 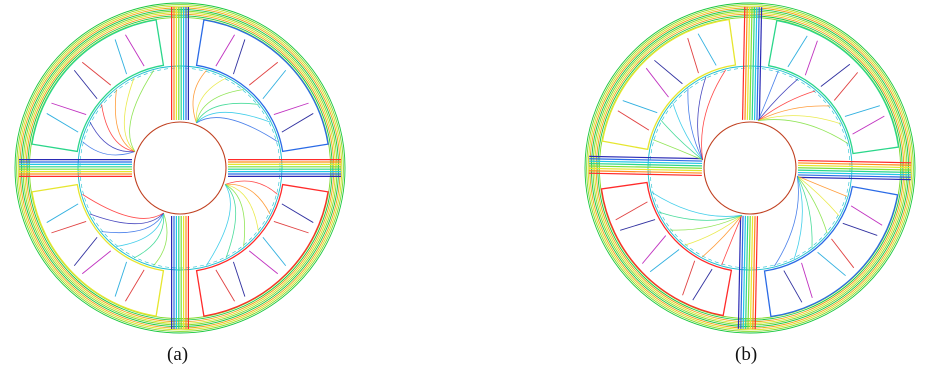 I want to click on caption-a: (a), so click(x=178, y=354).